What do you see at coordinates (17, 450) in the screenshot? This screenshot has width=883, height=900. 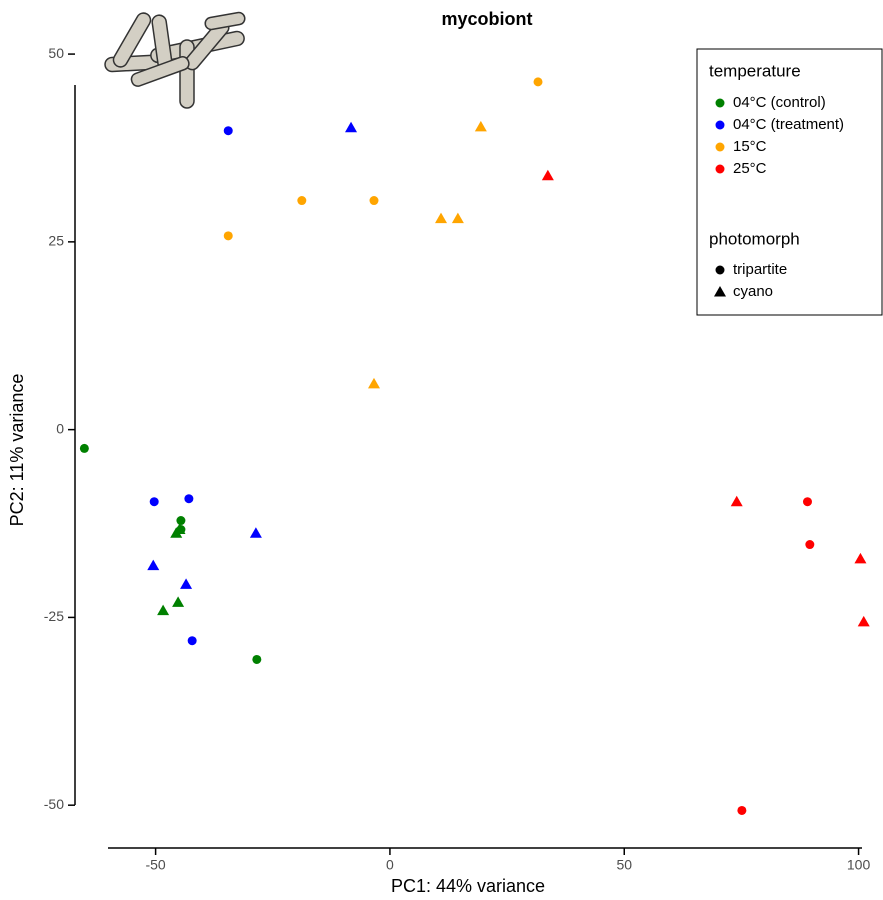 I see `y-axis-title: PC2: 11% variance` at bounding box center [17, 450].